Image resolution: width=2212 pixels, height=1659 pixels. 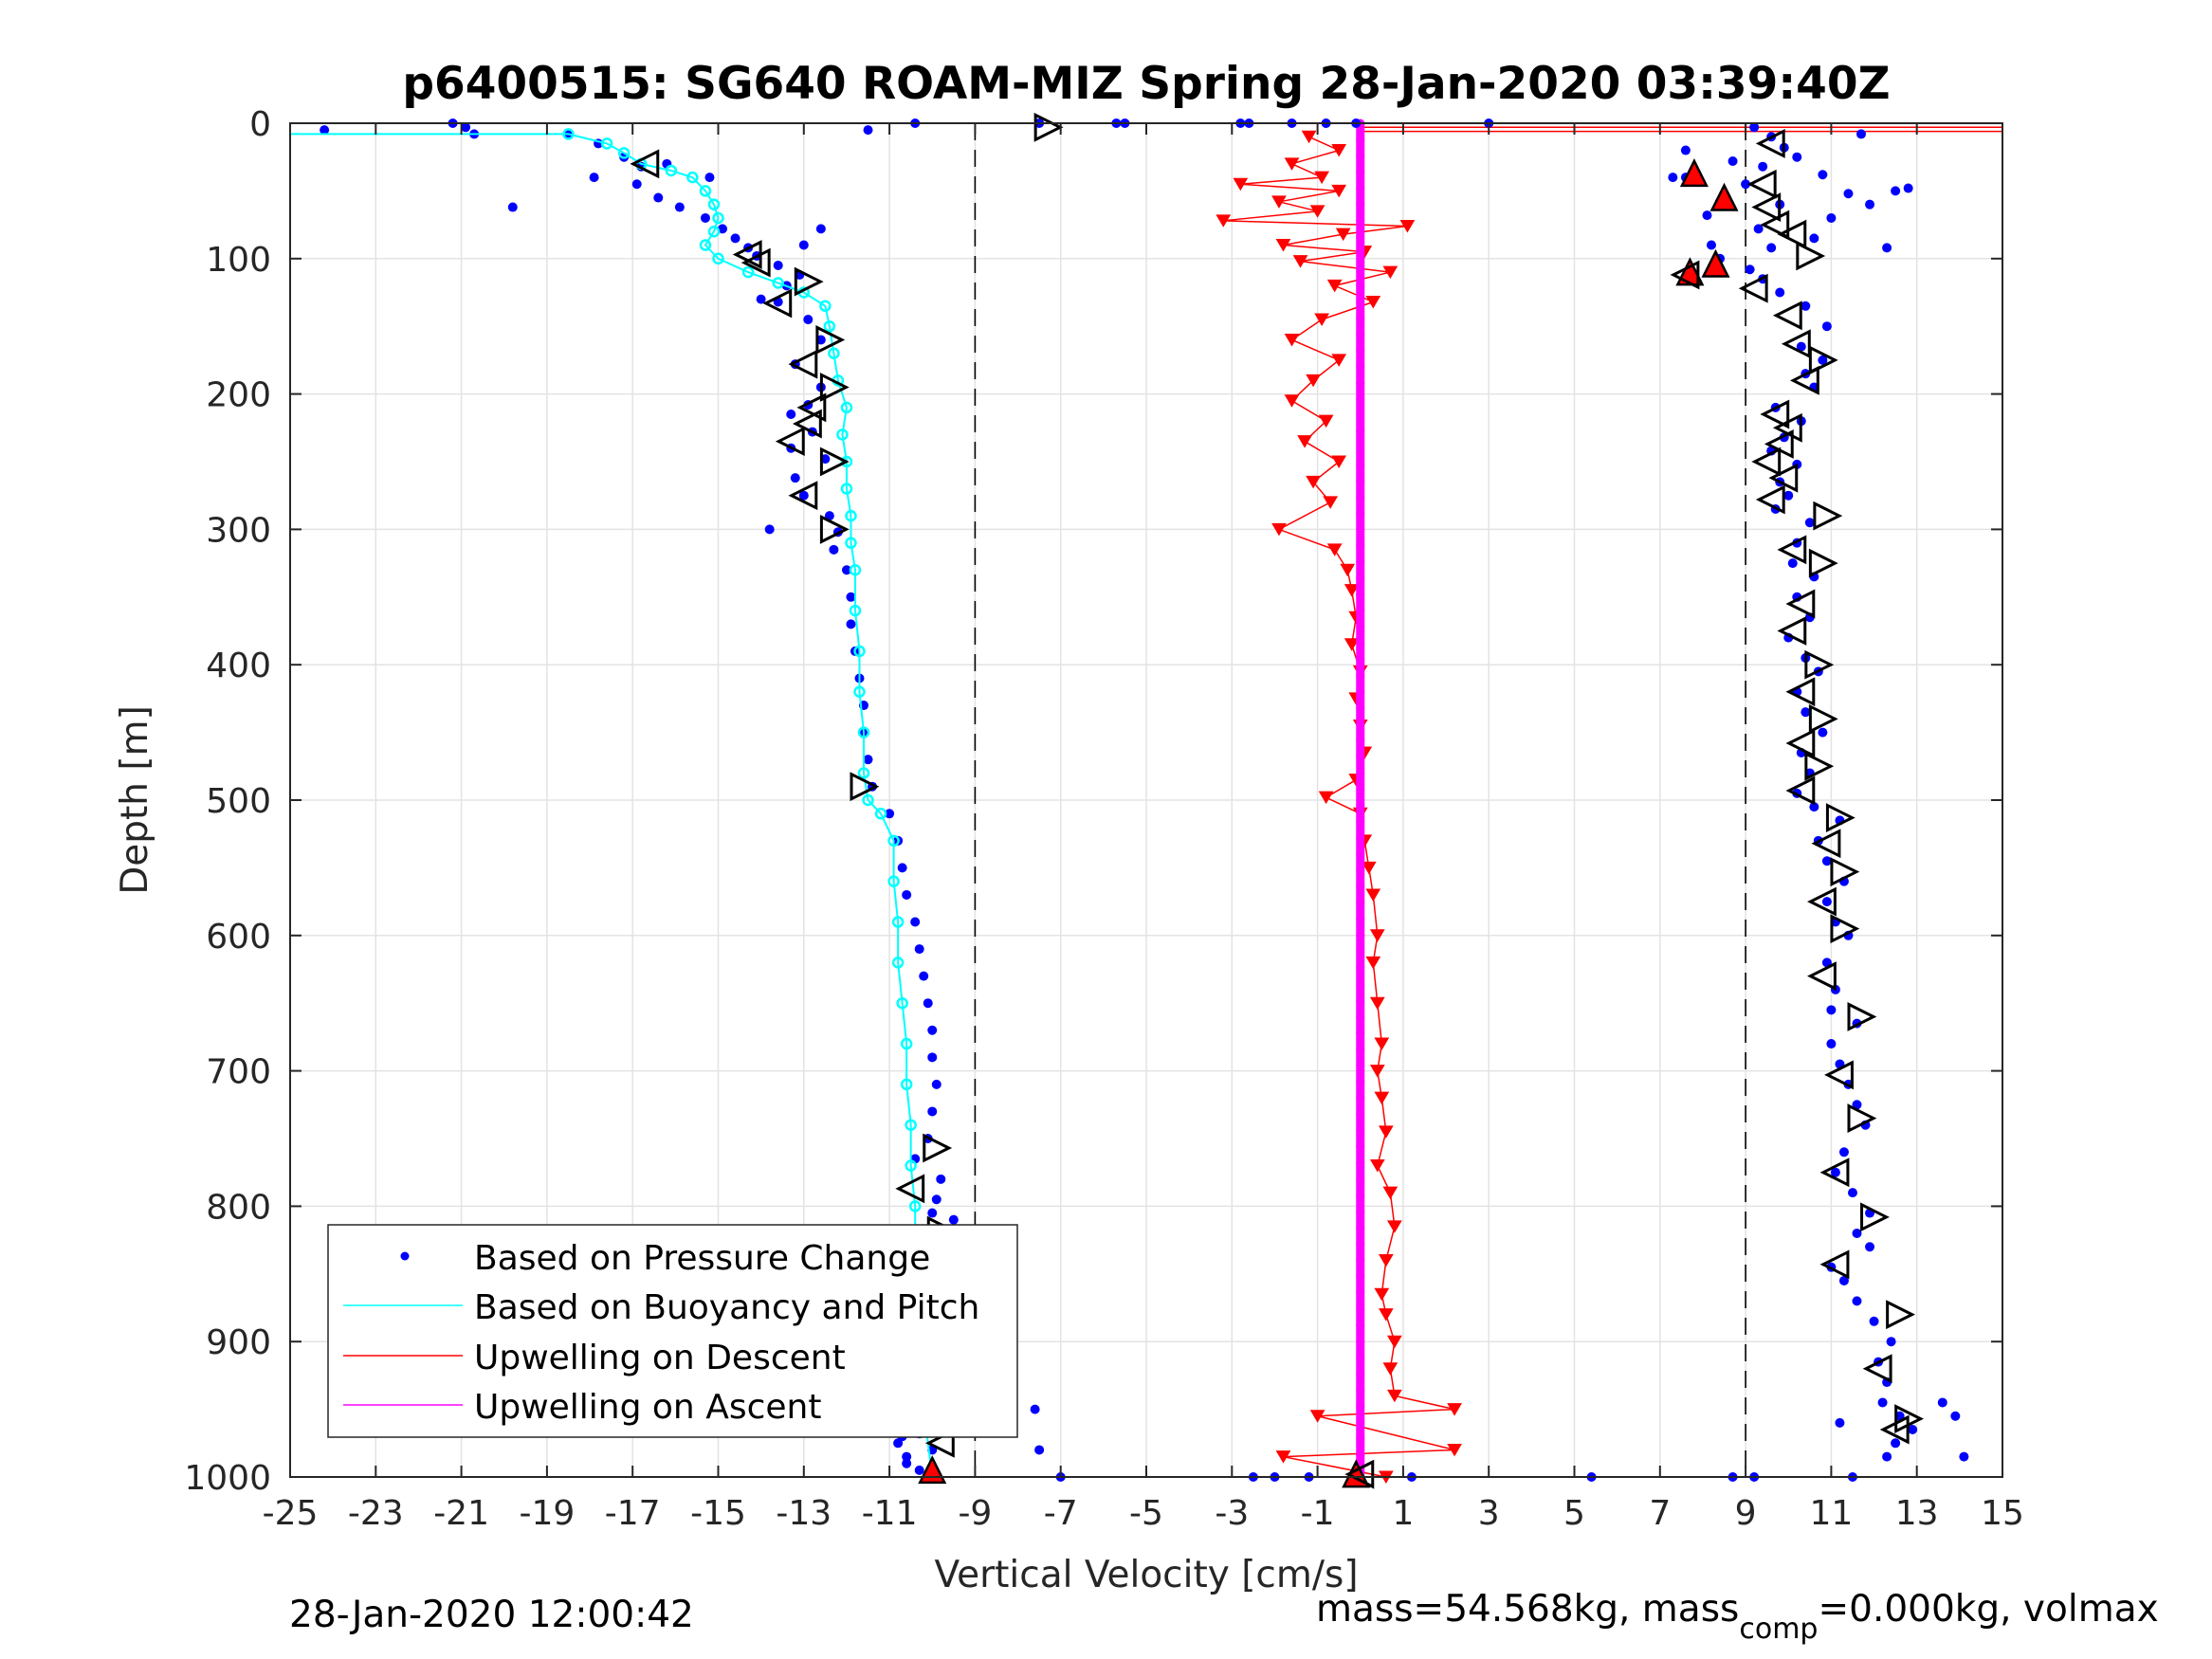 What do you see at coordinates (238, 1072) in the screenshot?
I see `y-tick-label: 700` at bounding box center [238, 1072].